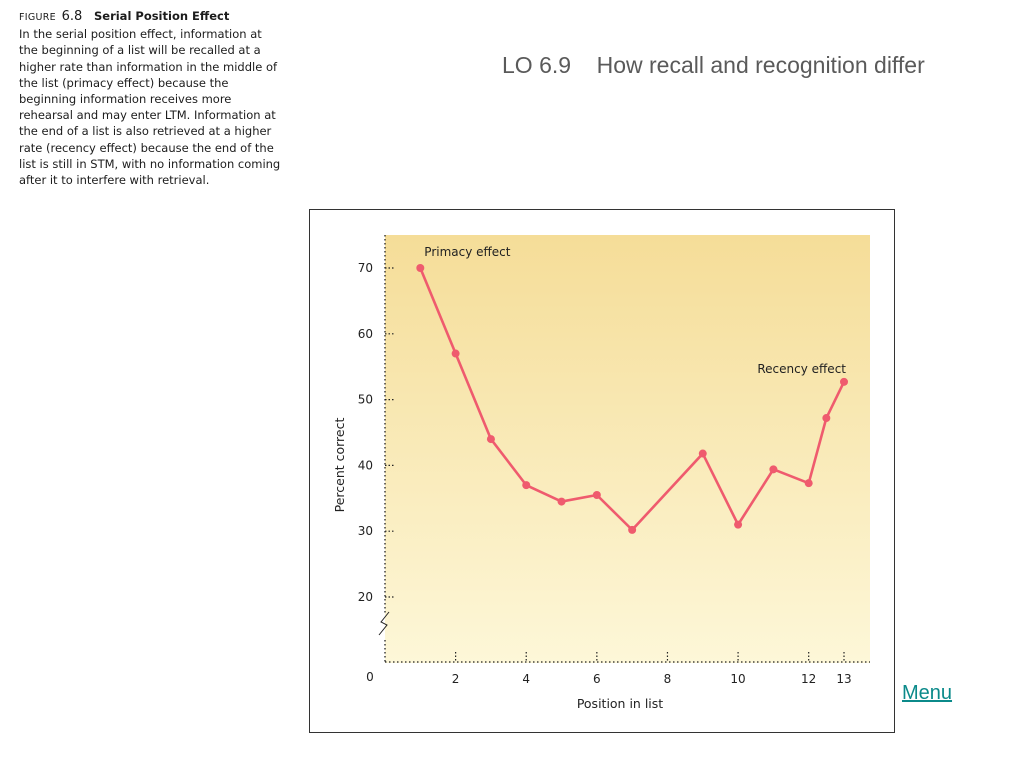 This screenshot has width=1024, height=768. I want to click on axis-break-mark, so click(384, 623).